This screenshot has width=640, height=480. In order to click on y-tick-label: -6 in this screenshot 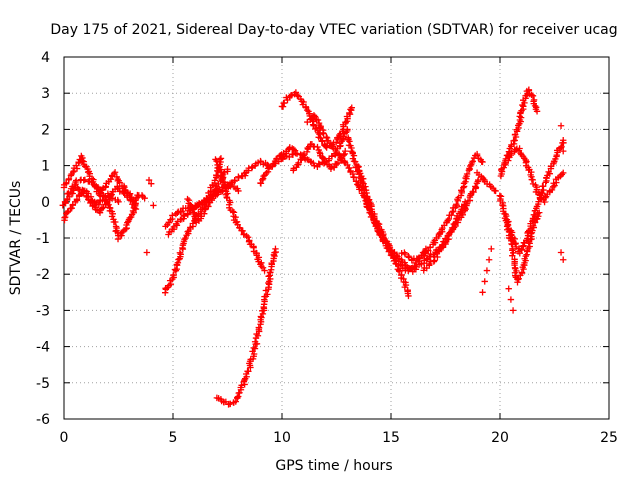, I will do `click(43, 420)`.